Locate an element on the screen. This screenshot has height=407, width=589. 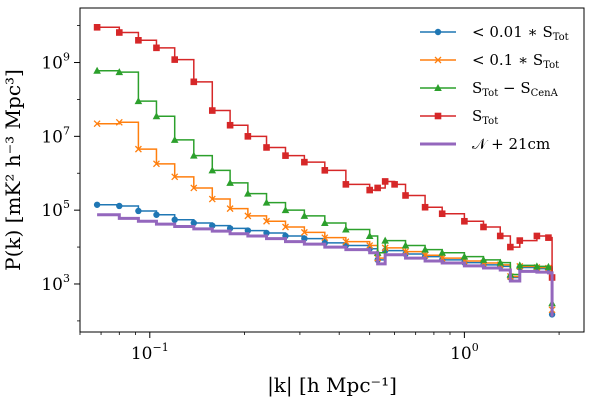
legend-label: STot is located at coordinates (485, 117).